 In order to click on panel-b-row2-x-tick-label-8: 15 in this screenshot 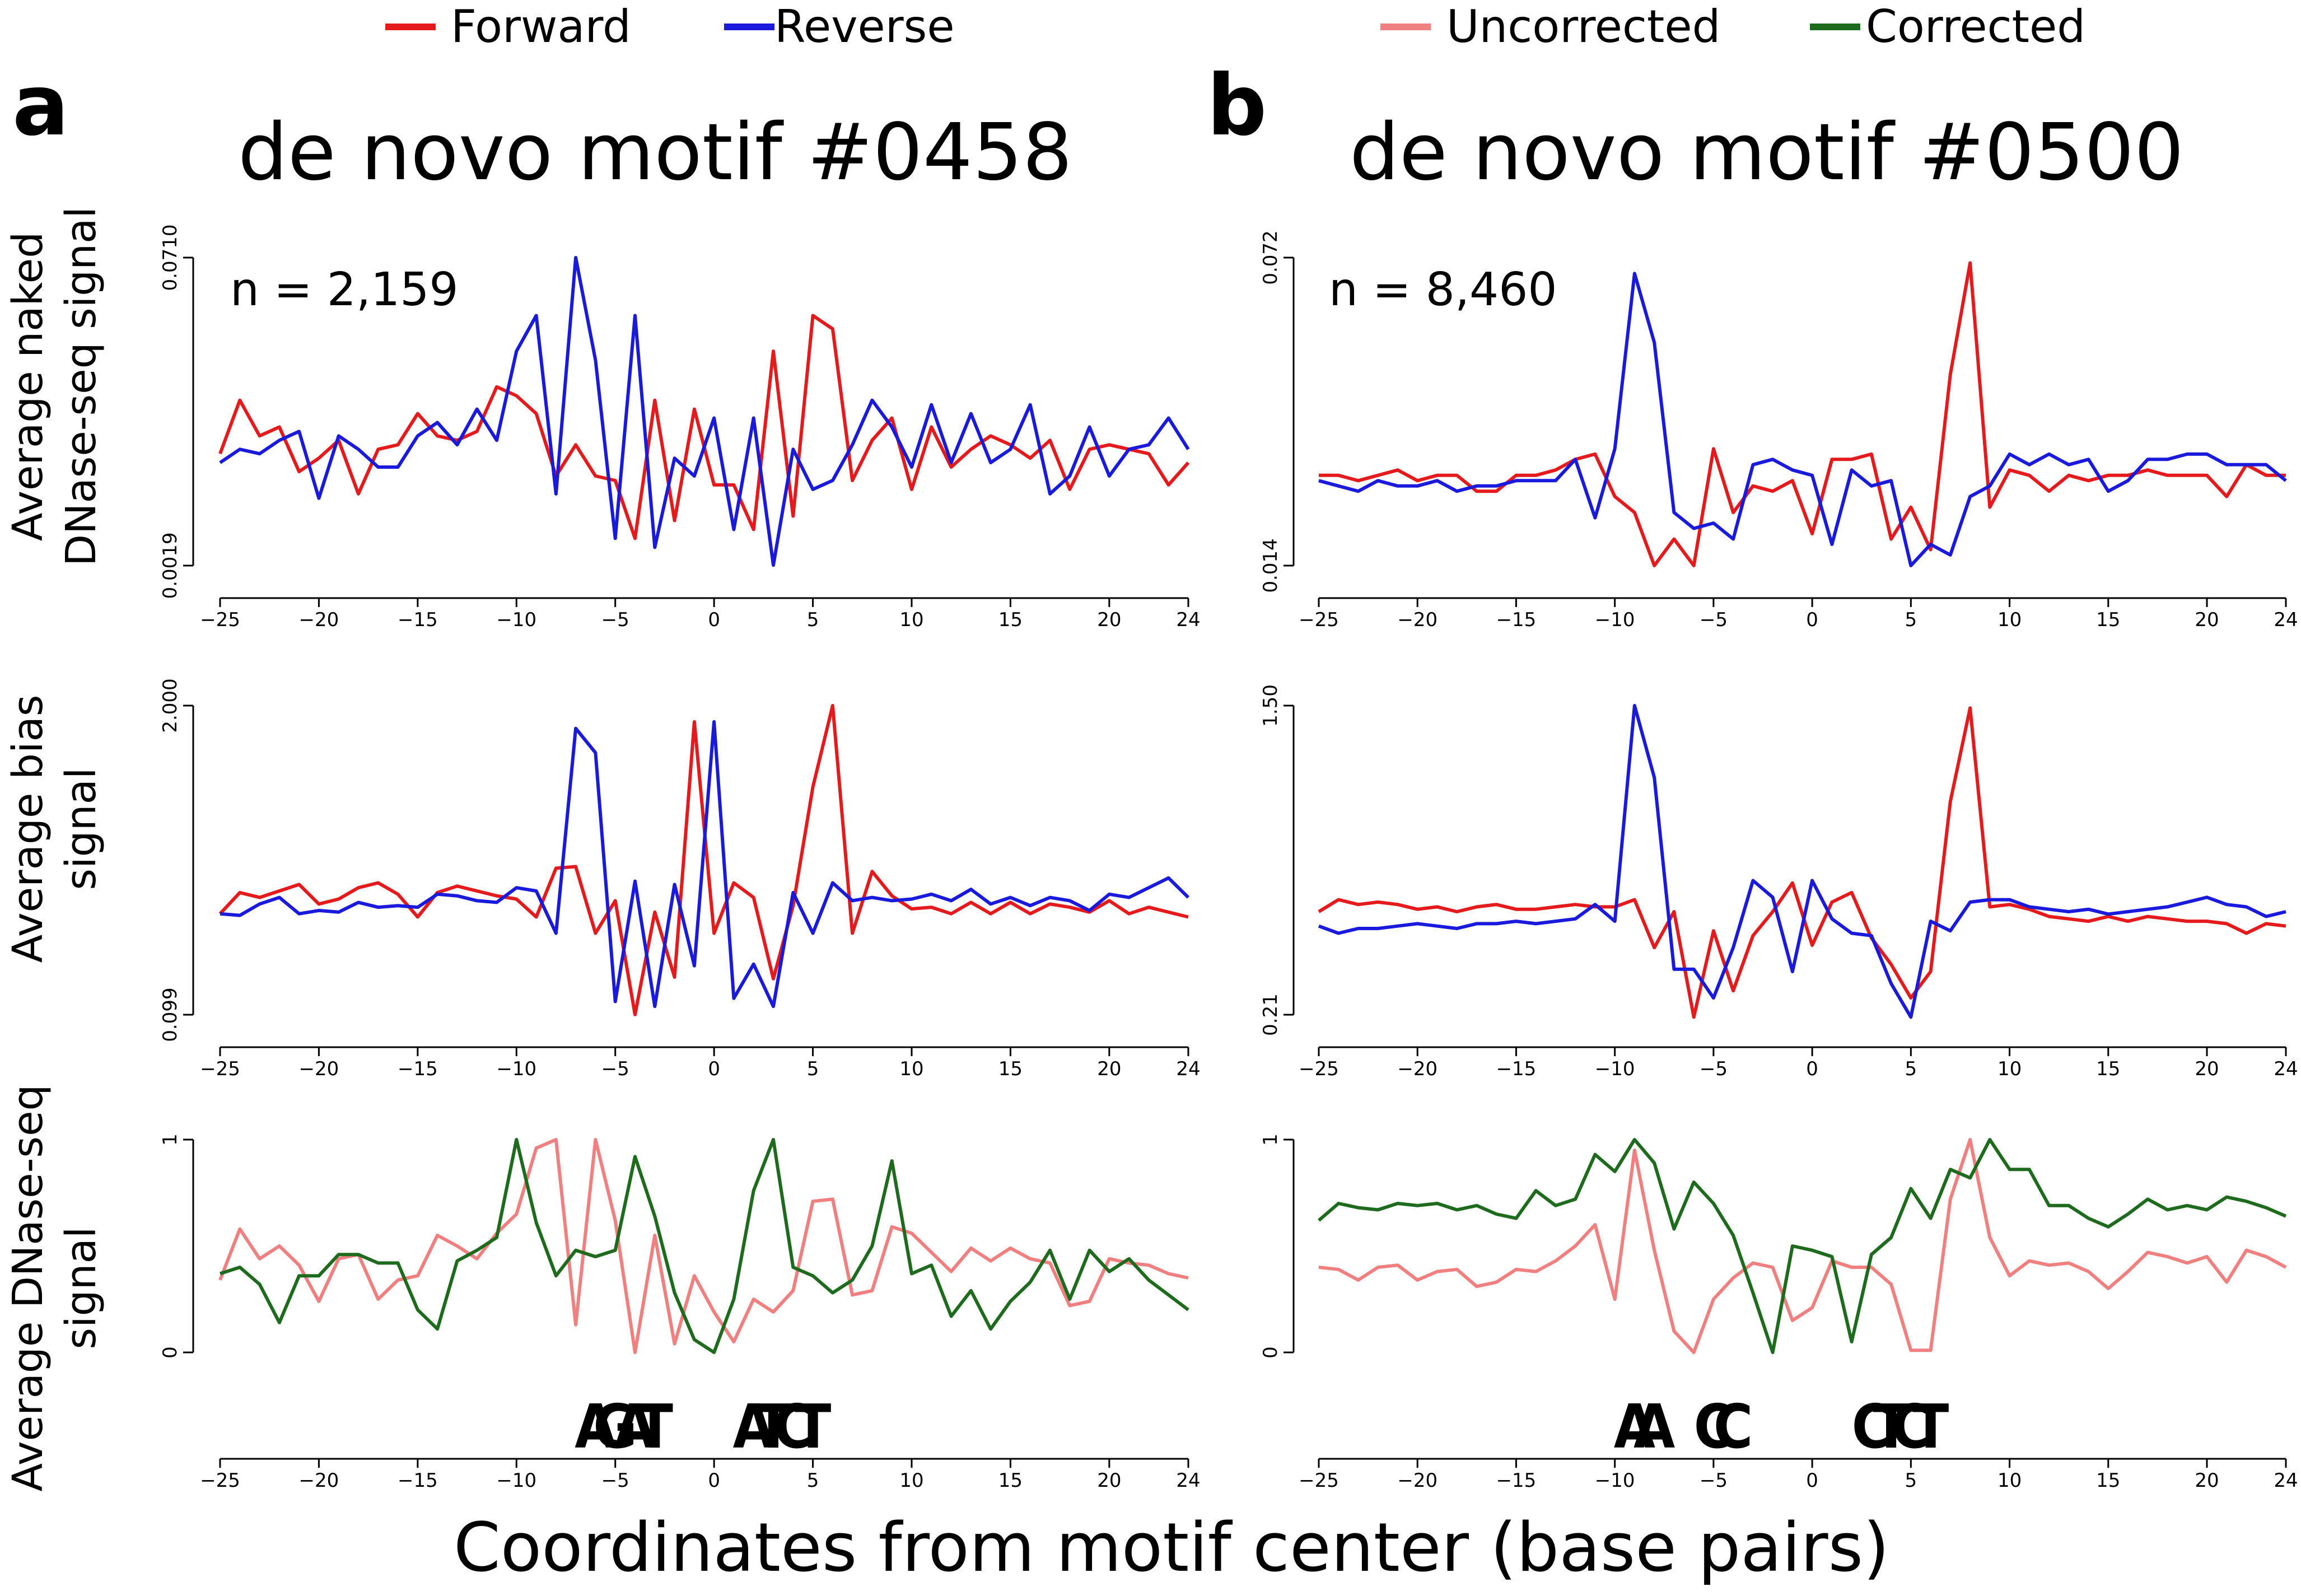, I will do `click(2108, 1069)`.